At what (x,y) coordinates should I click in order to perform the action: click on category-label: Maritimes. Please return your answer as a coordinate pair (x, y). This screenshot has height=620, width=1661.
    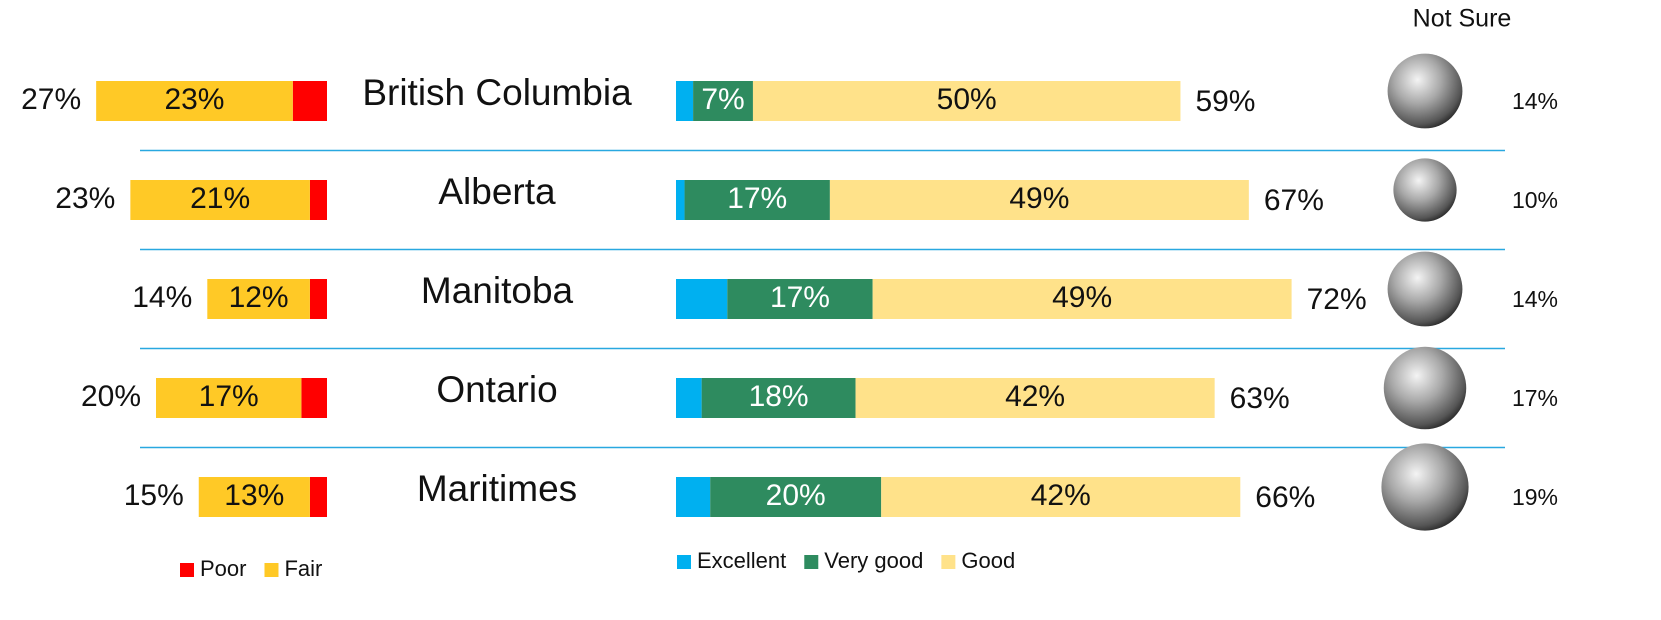
    Looking at the image, I should click on (497, 488).